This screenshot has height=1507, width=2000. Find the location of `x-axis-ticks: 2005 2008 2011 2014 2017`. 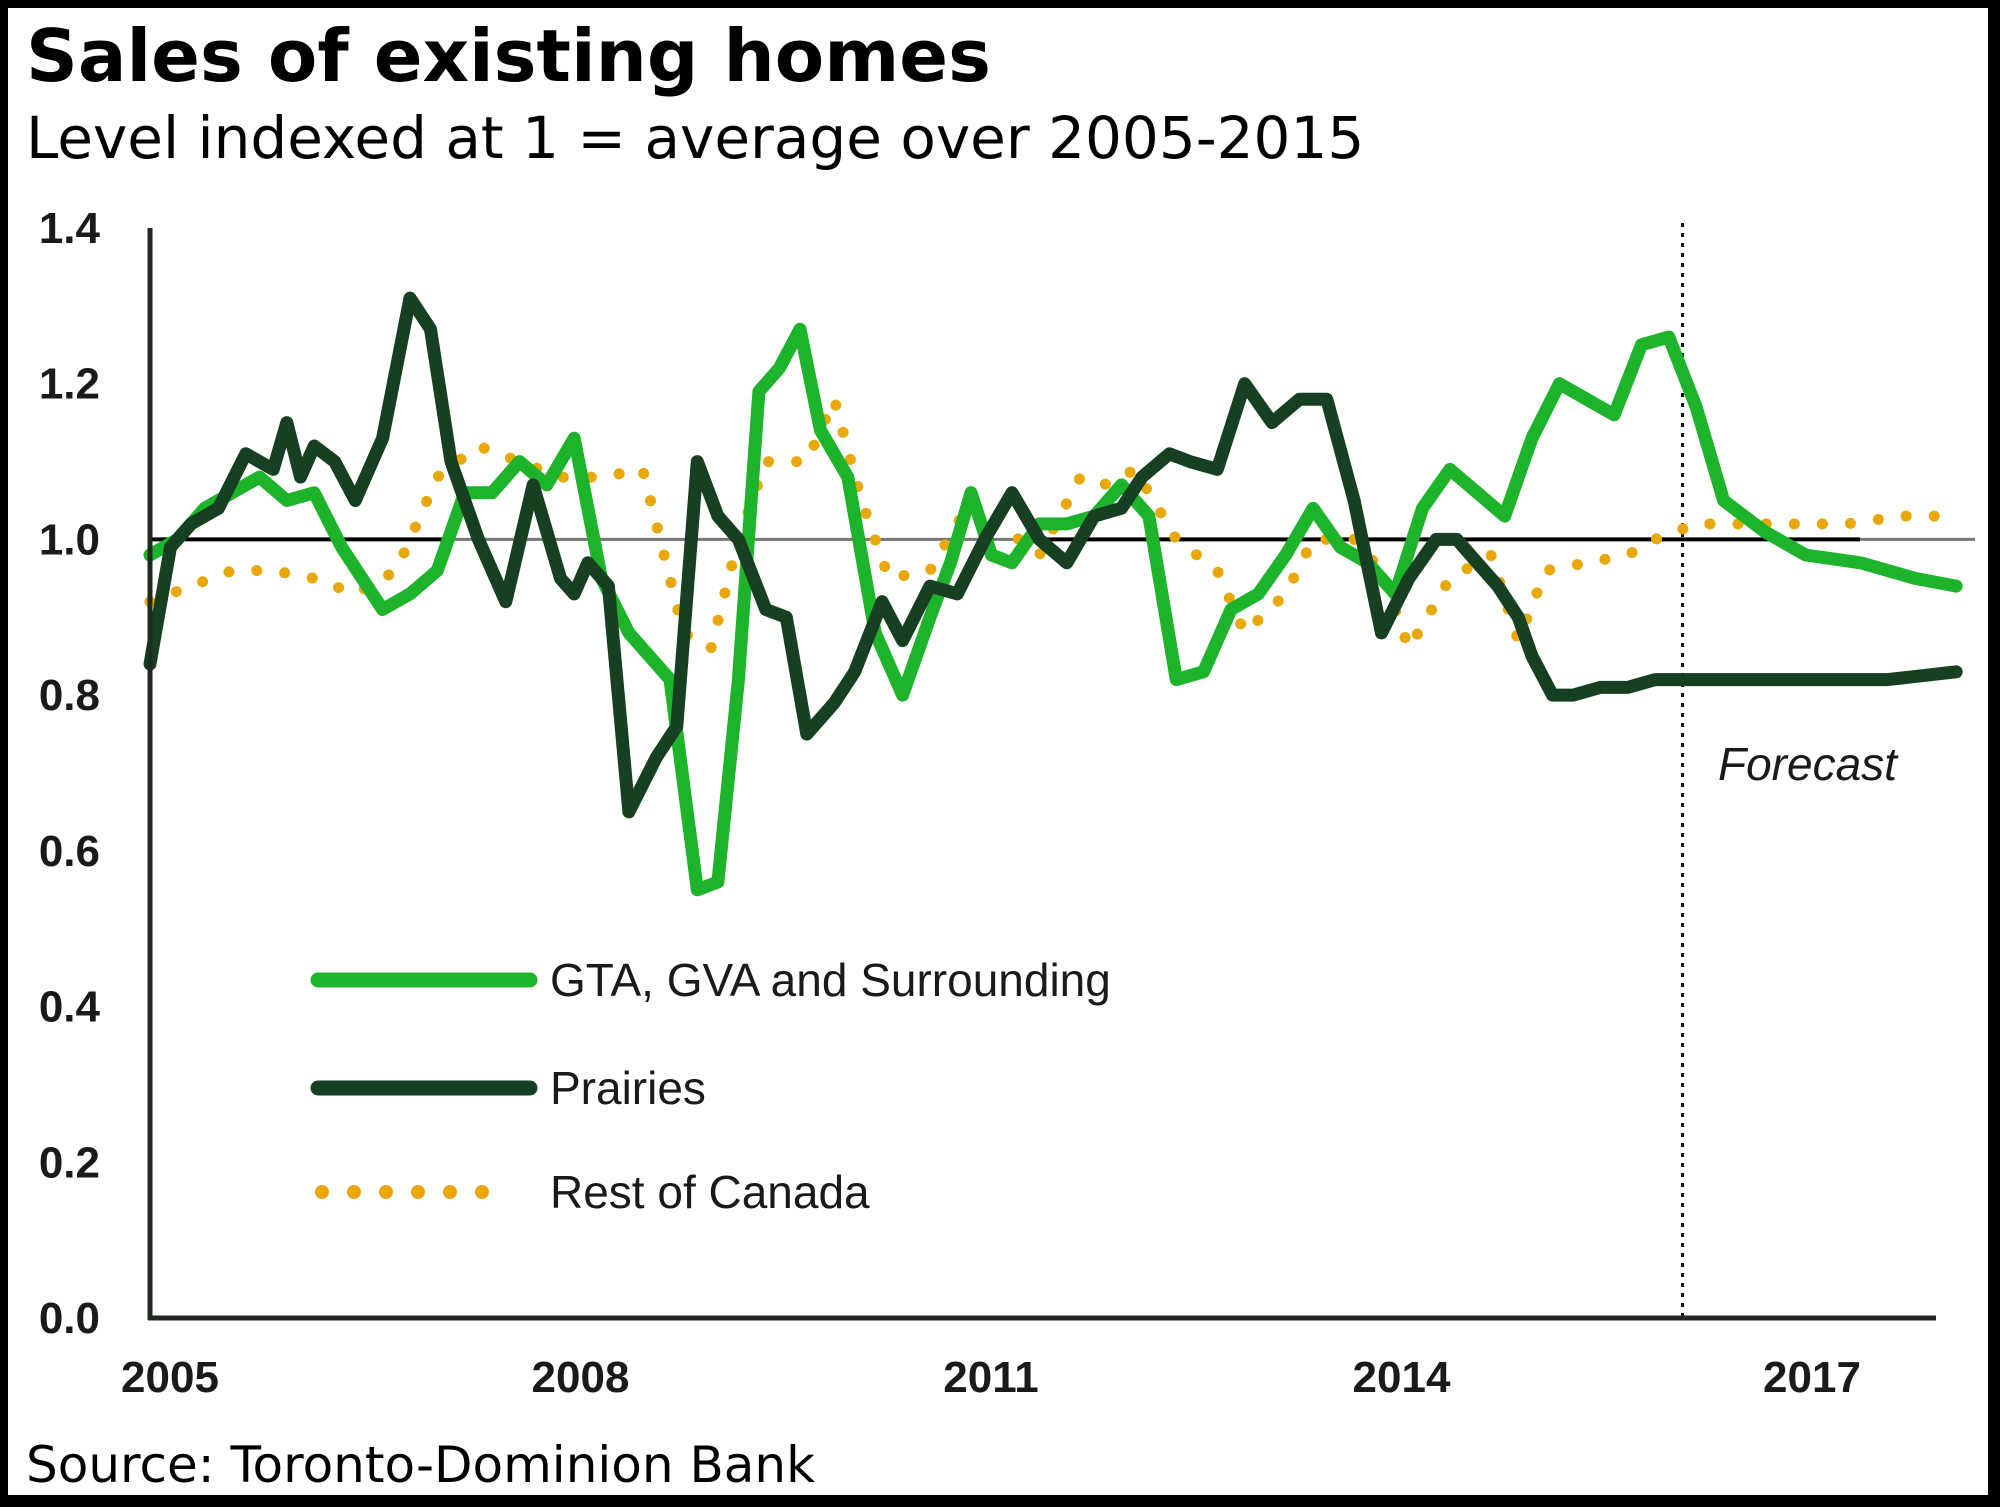

x-axis-ticks: 2005 2008 2011 2014 2017 is located at coordinates (991, 1377).